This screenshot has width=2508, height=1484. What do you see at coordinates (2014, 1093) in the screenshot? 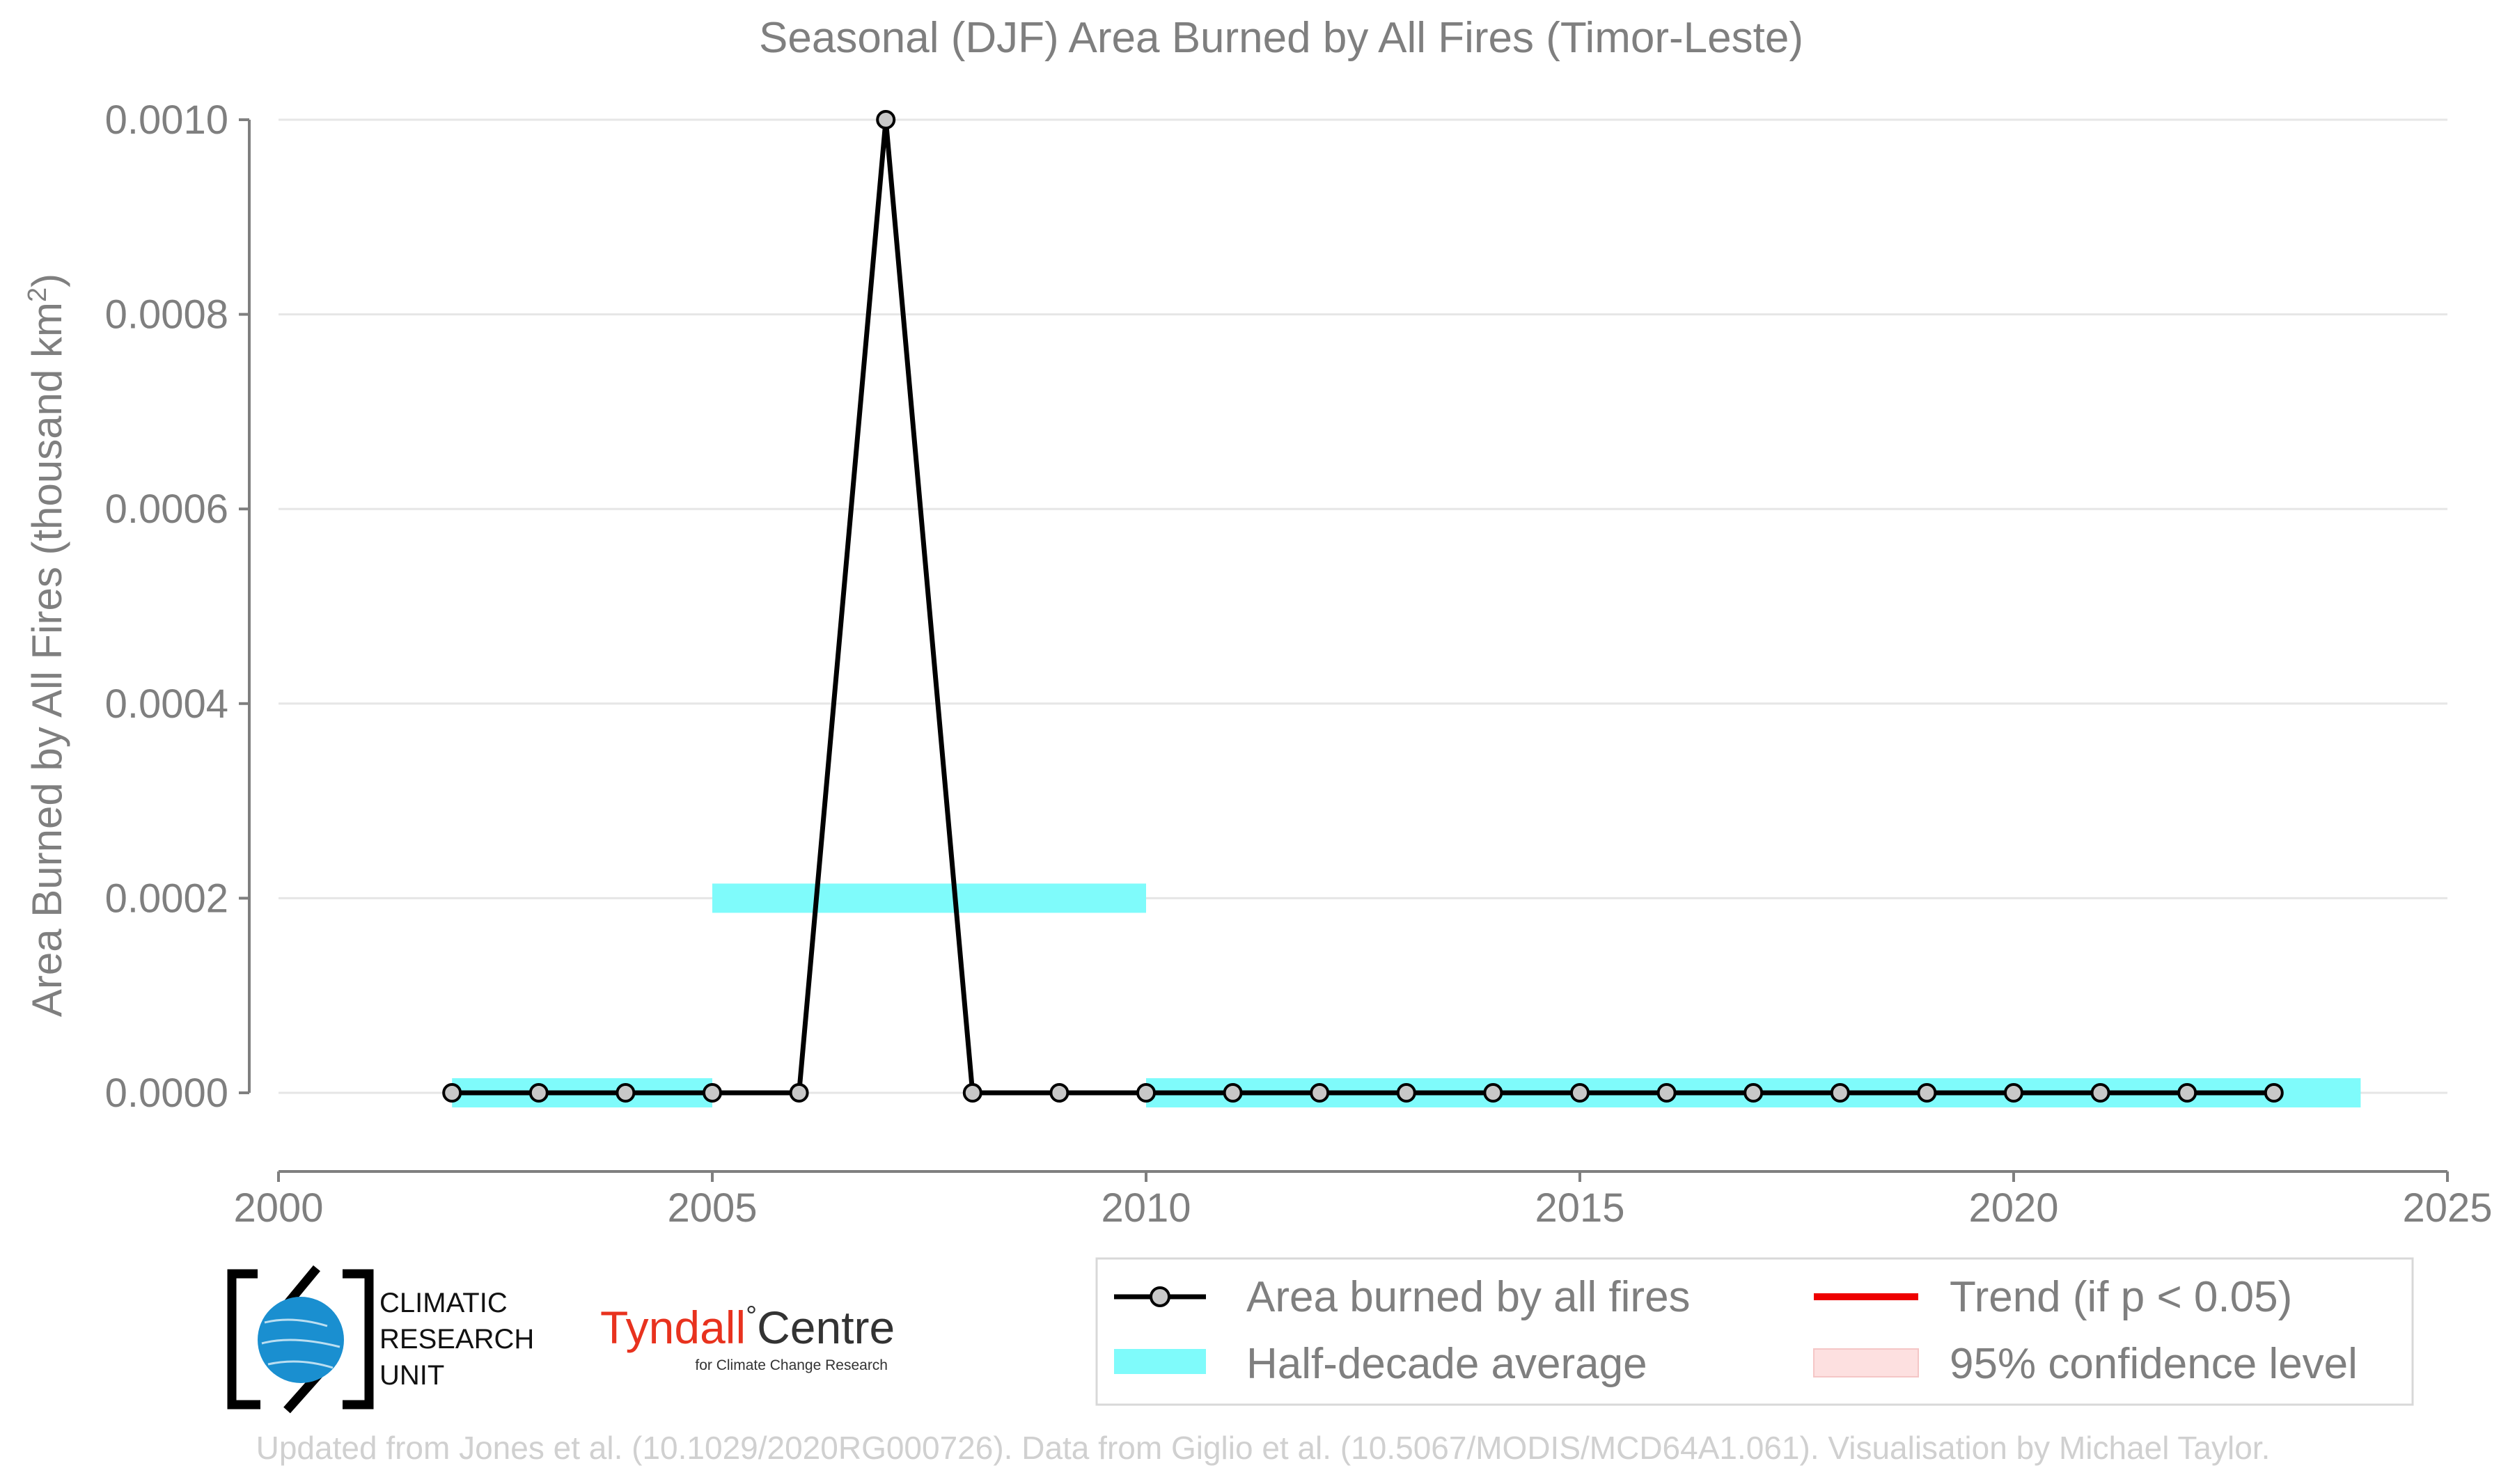
I see `data-point-2020` at bounding box center [2014, 1093].